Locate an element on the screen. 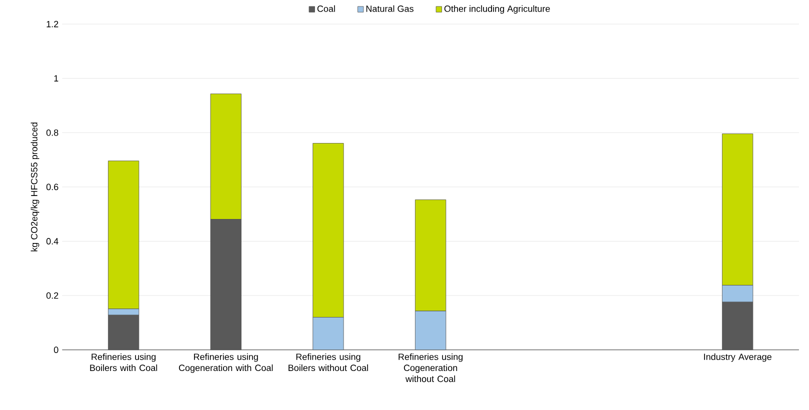 The image size is (809, 410). x-tick-label: Industry Average is located at coordinates (738, 357).